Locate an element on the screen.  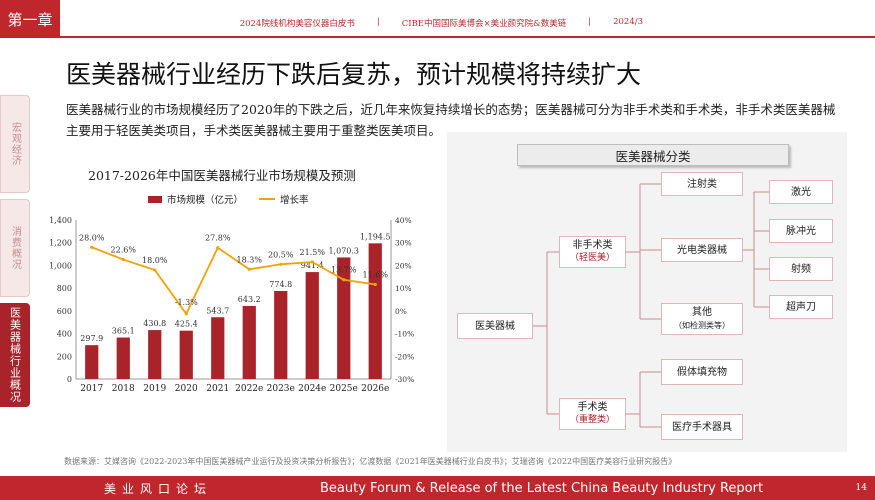
node-surgical-tools: 医疗手术器具 is located at coordinates (702, 427).